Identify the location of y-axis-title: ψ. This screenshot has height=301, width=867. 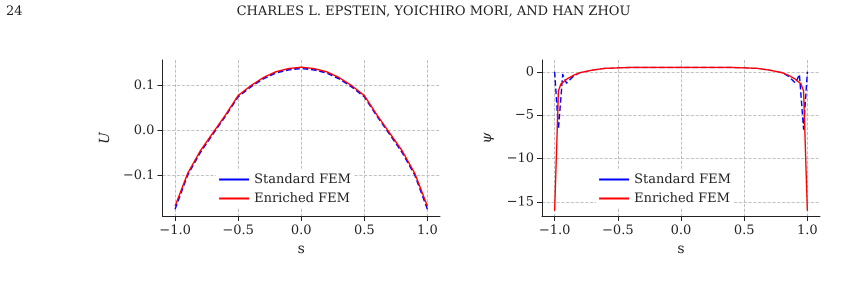
(487, 137).